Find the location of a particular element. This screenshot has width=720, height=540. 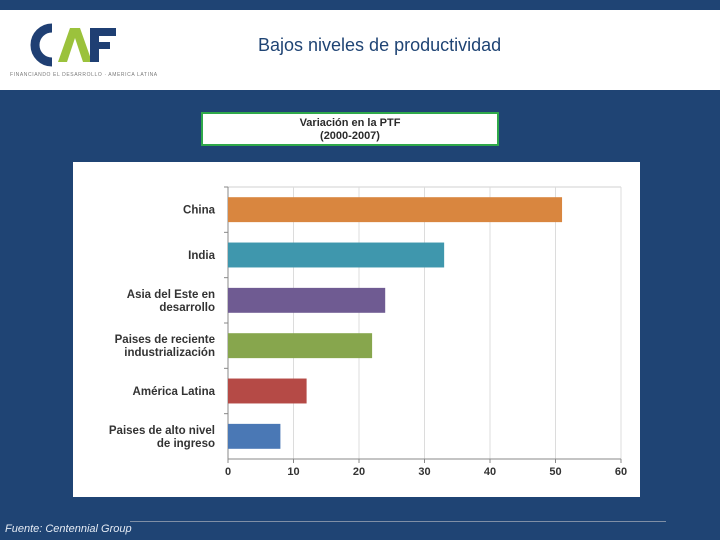

chart-title-line1: Variación en la PTF is located at coordinates (350, 123).